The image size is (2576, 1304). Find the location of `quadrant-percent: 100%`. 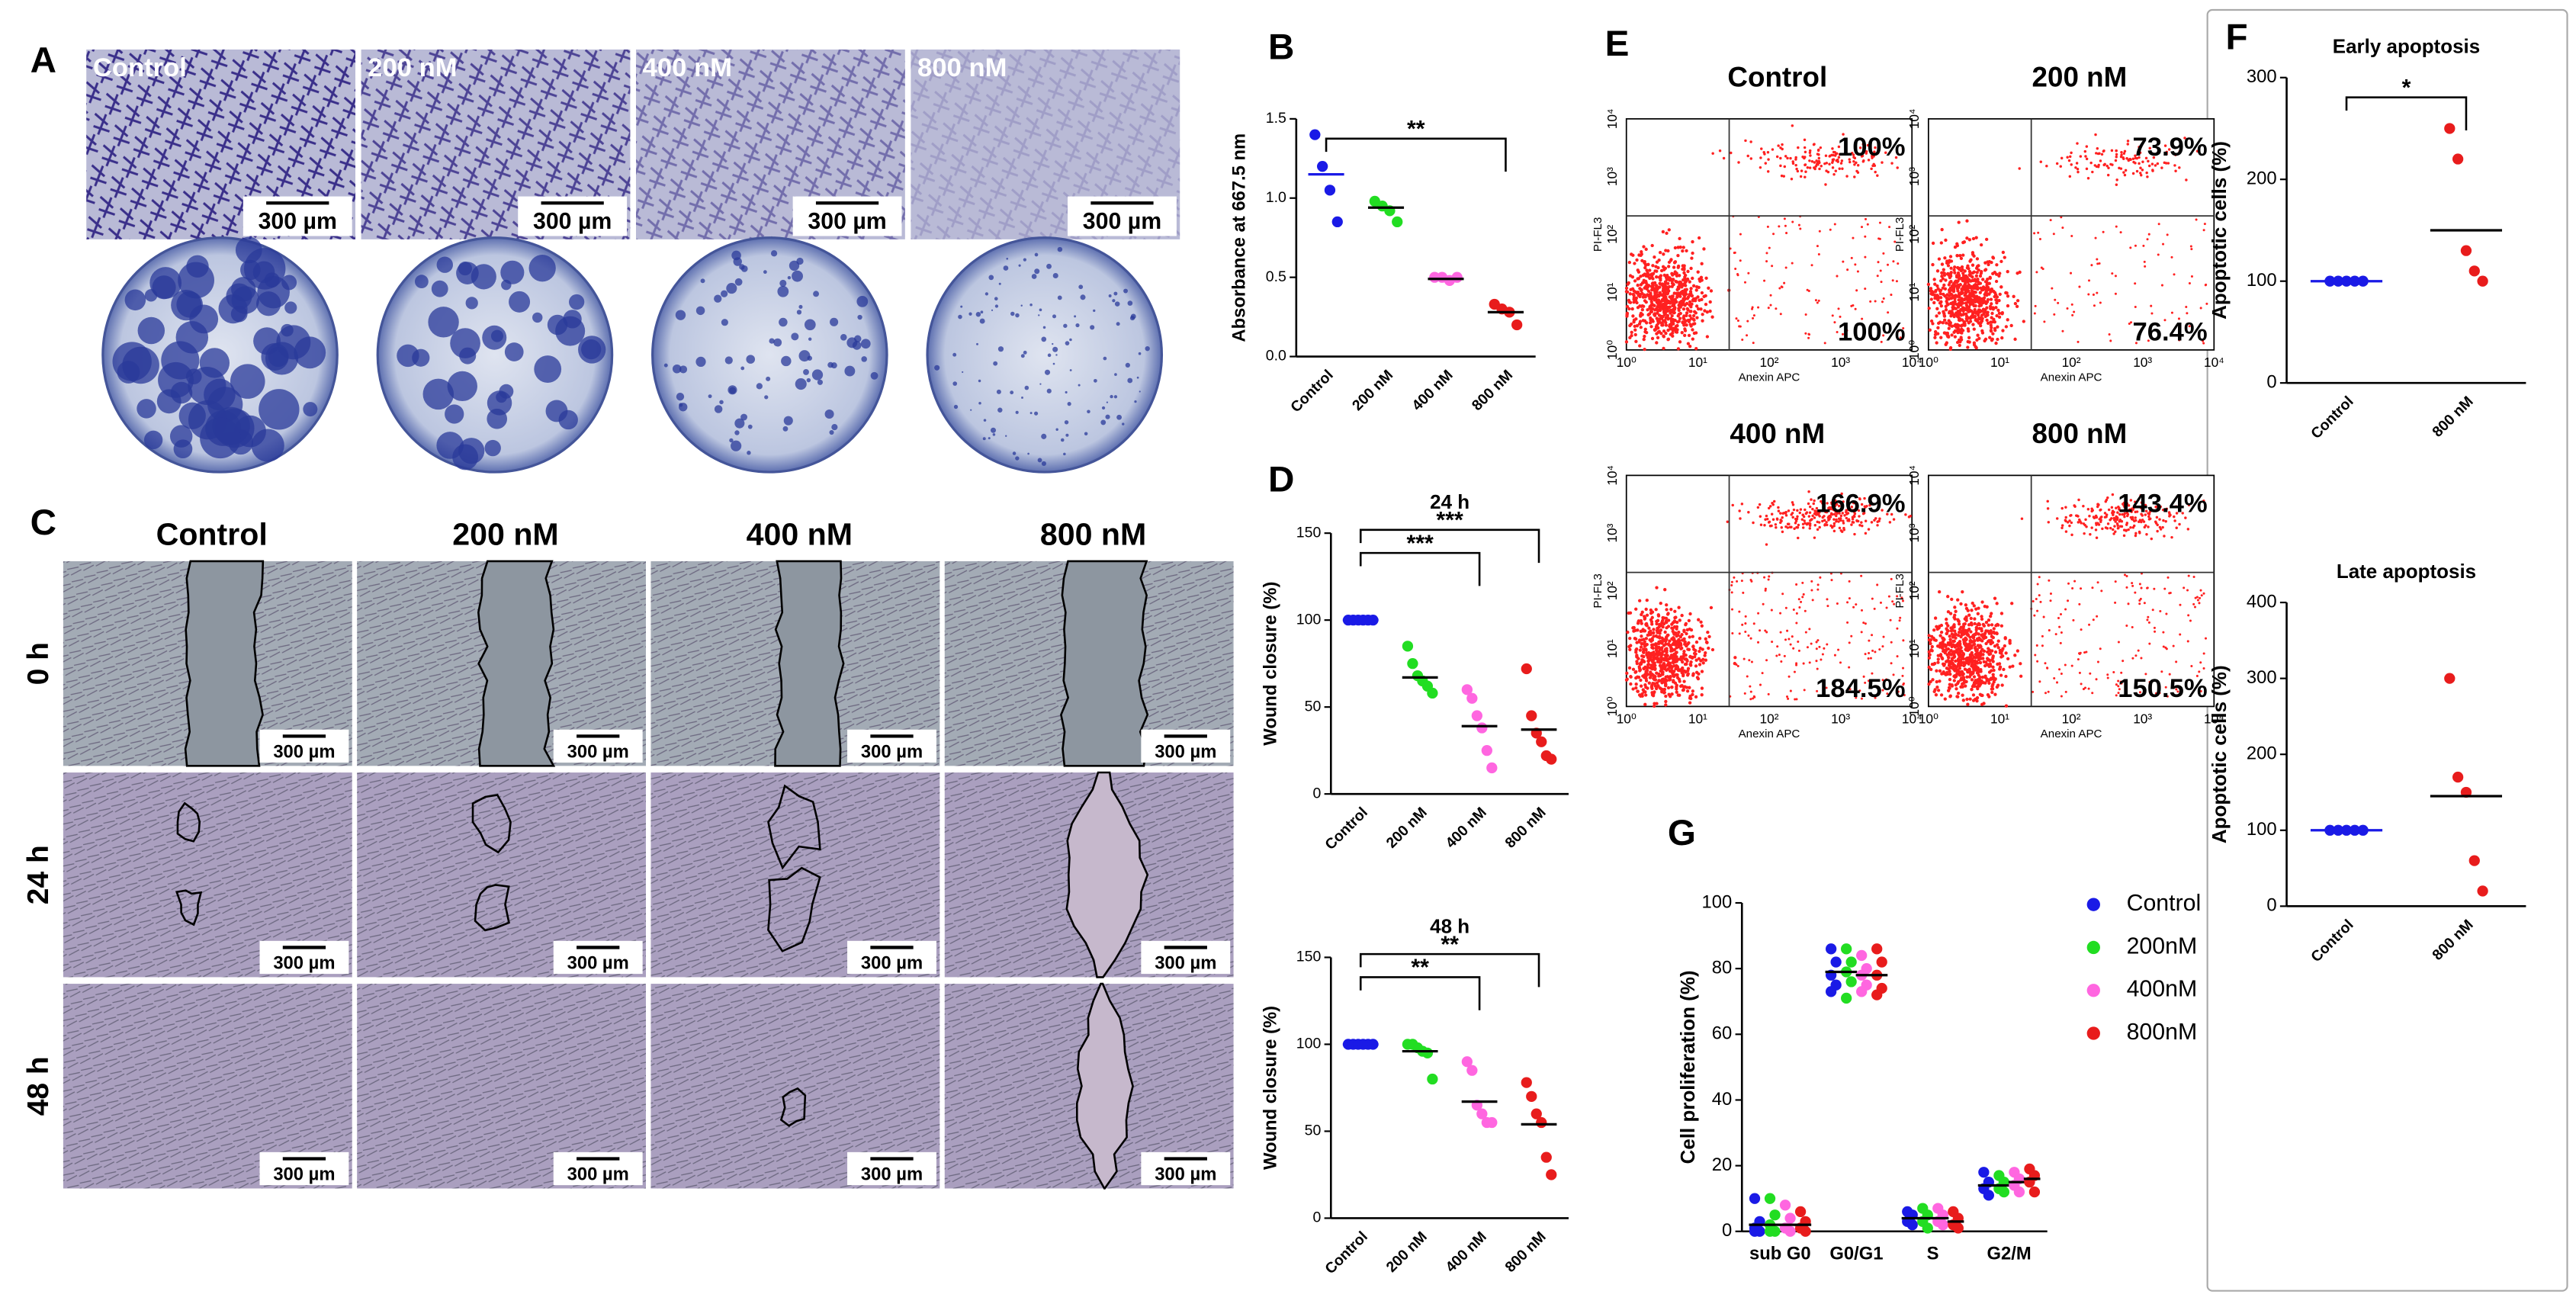

quadrant-percent: 100% is located at coordinates (1872, 148).